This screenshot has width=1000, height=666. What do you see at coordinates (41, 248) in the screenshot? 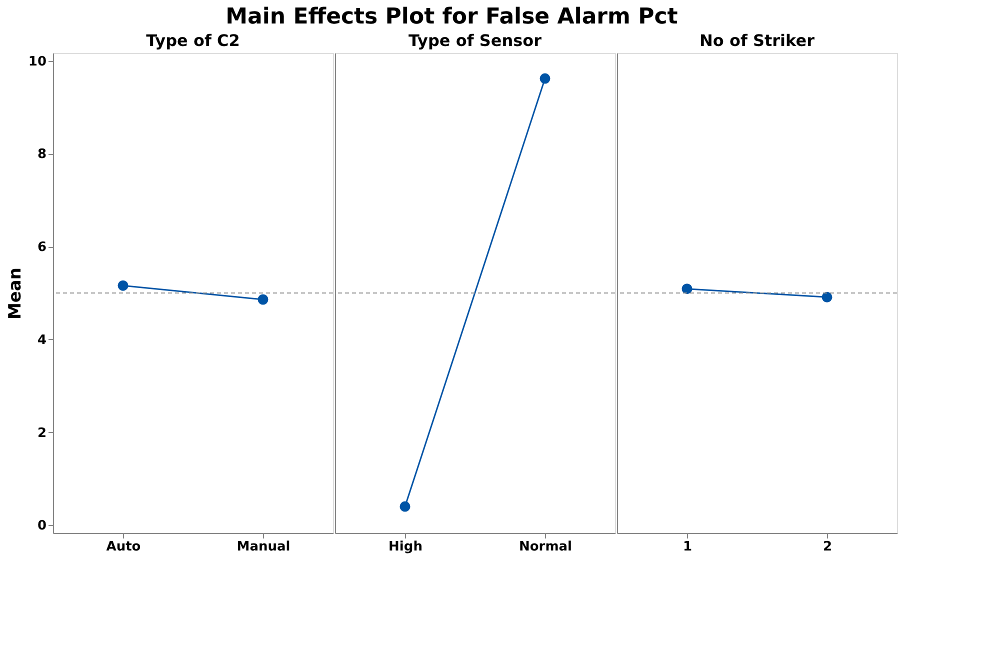
I see `y-tick-label: 6` at bounding box center [41, 248].